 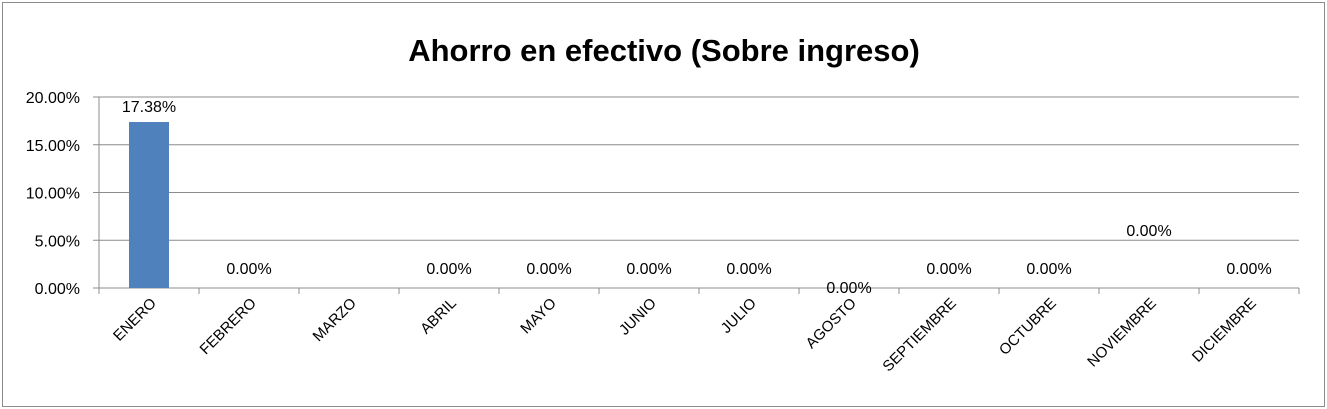 I want to click on category-label: OCTUBRE, so click(x=1028, y=327).